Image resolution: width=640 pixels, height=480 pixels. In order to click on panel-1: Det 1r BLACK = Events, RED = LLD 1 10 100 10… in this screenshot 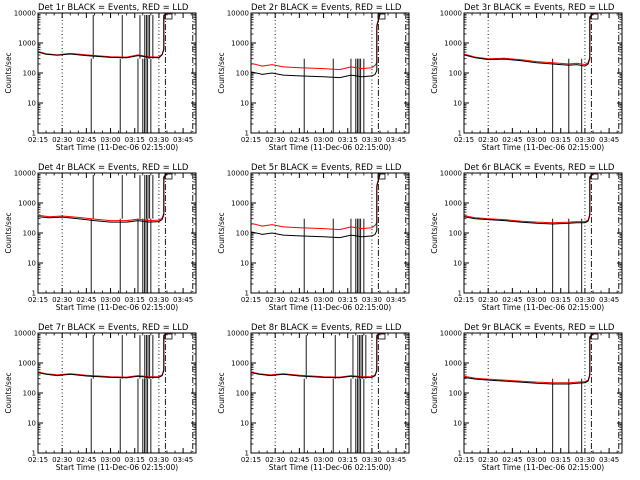, I will do `click(100, 77)`.